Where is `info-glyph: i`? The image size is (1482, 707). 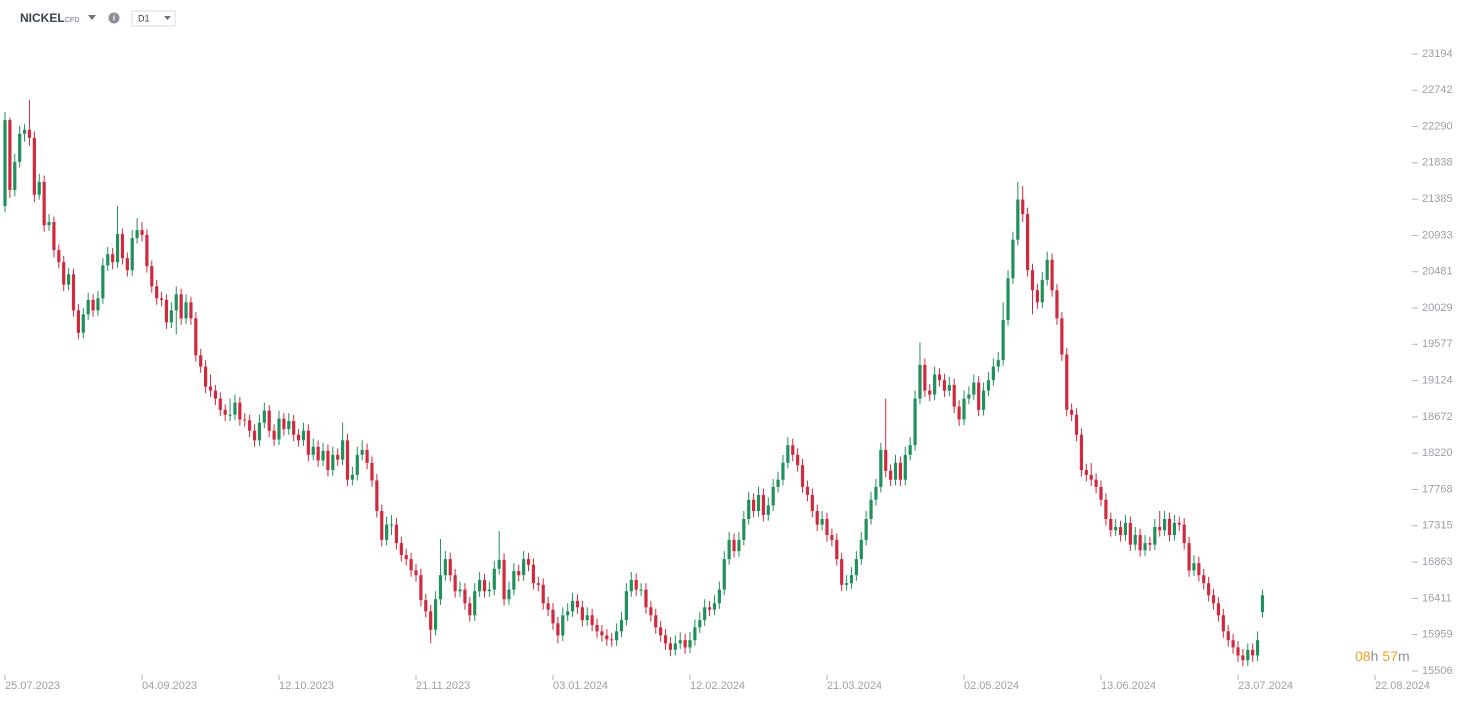 info-glyph: i is located at coordinates (114, 18).